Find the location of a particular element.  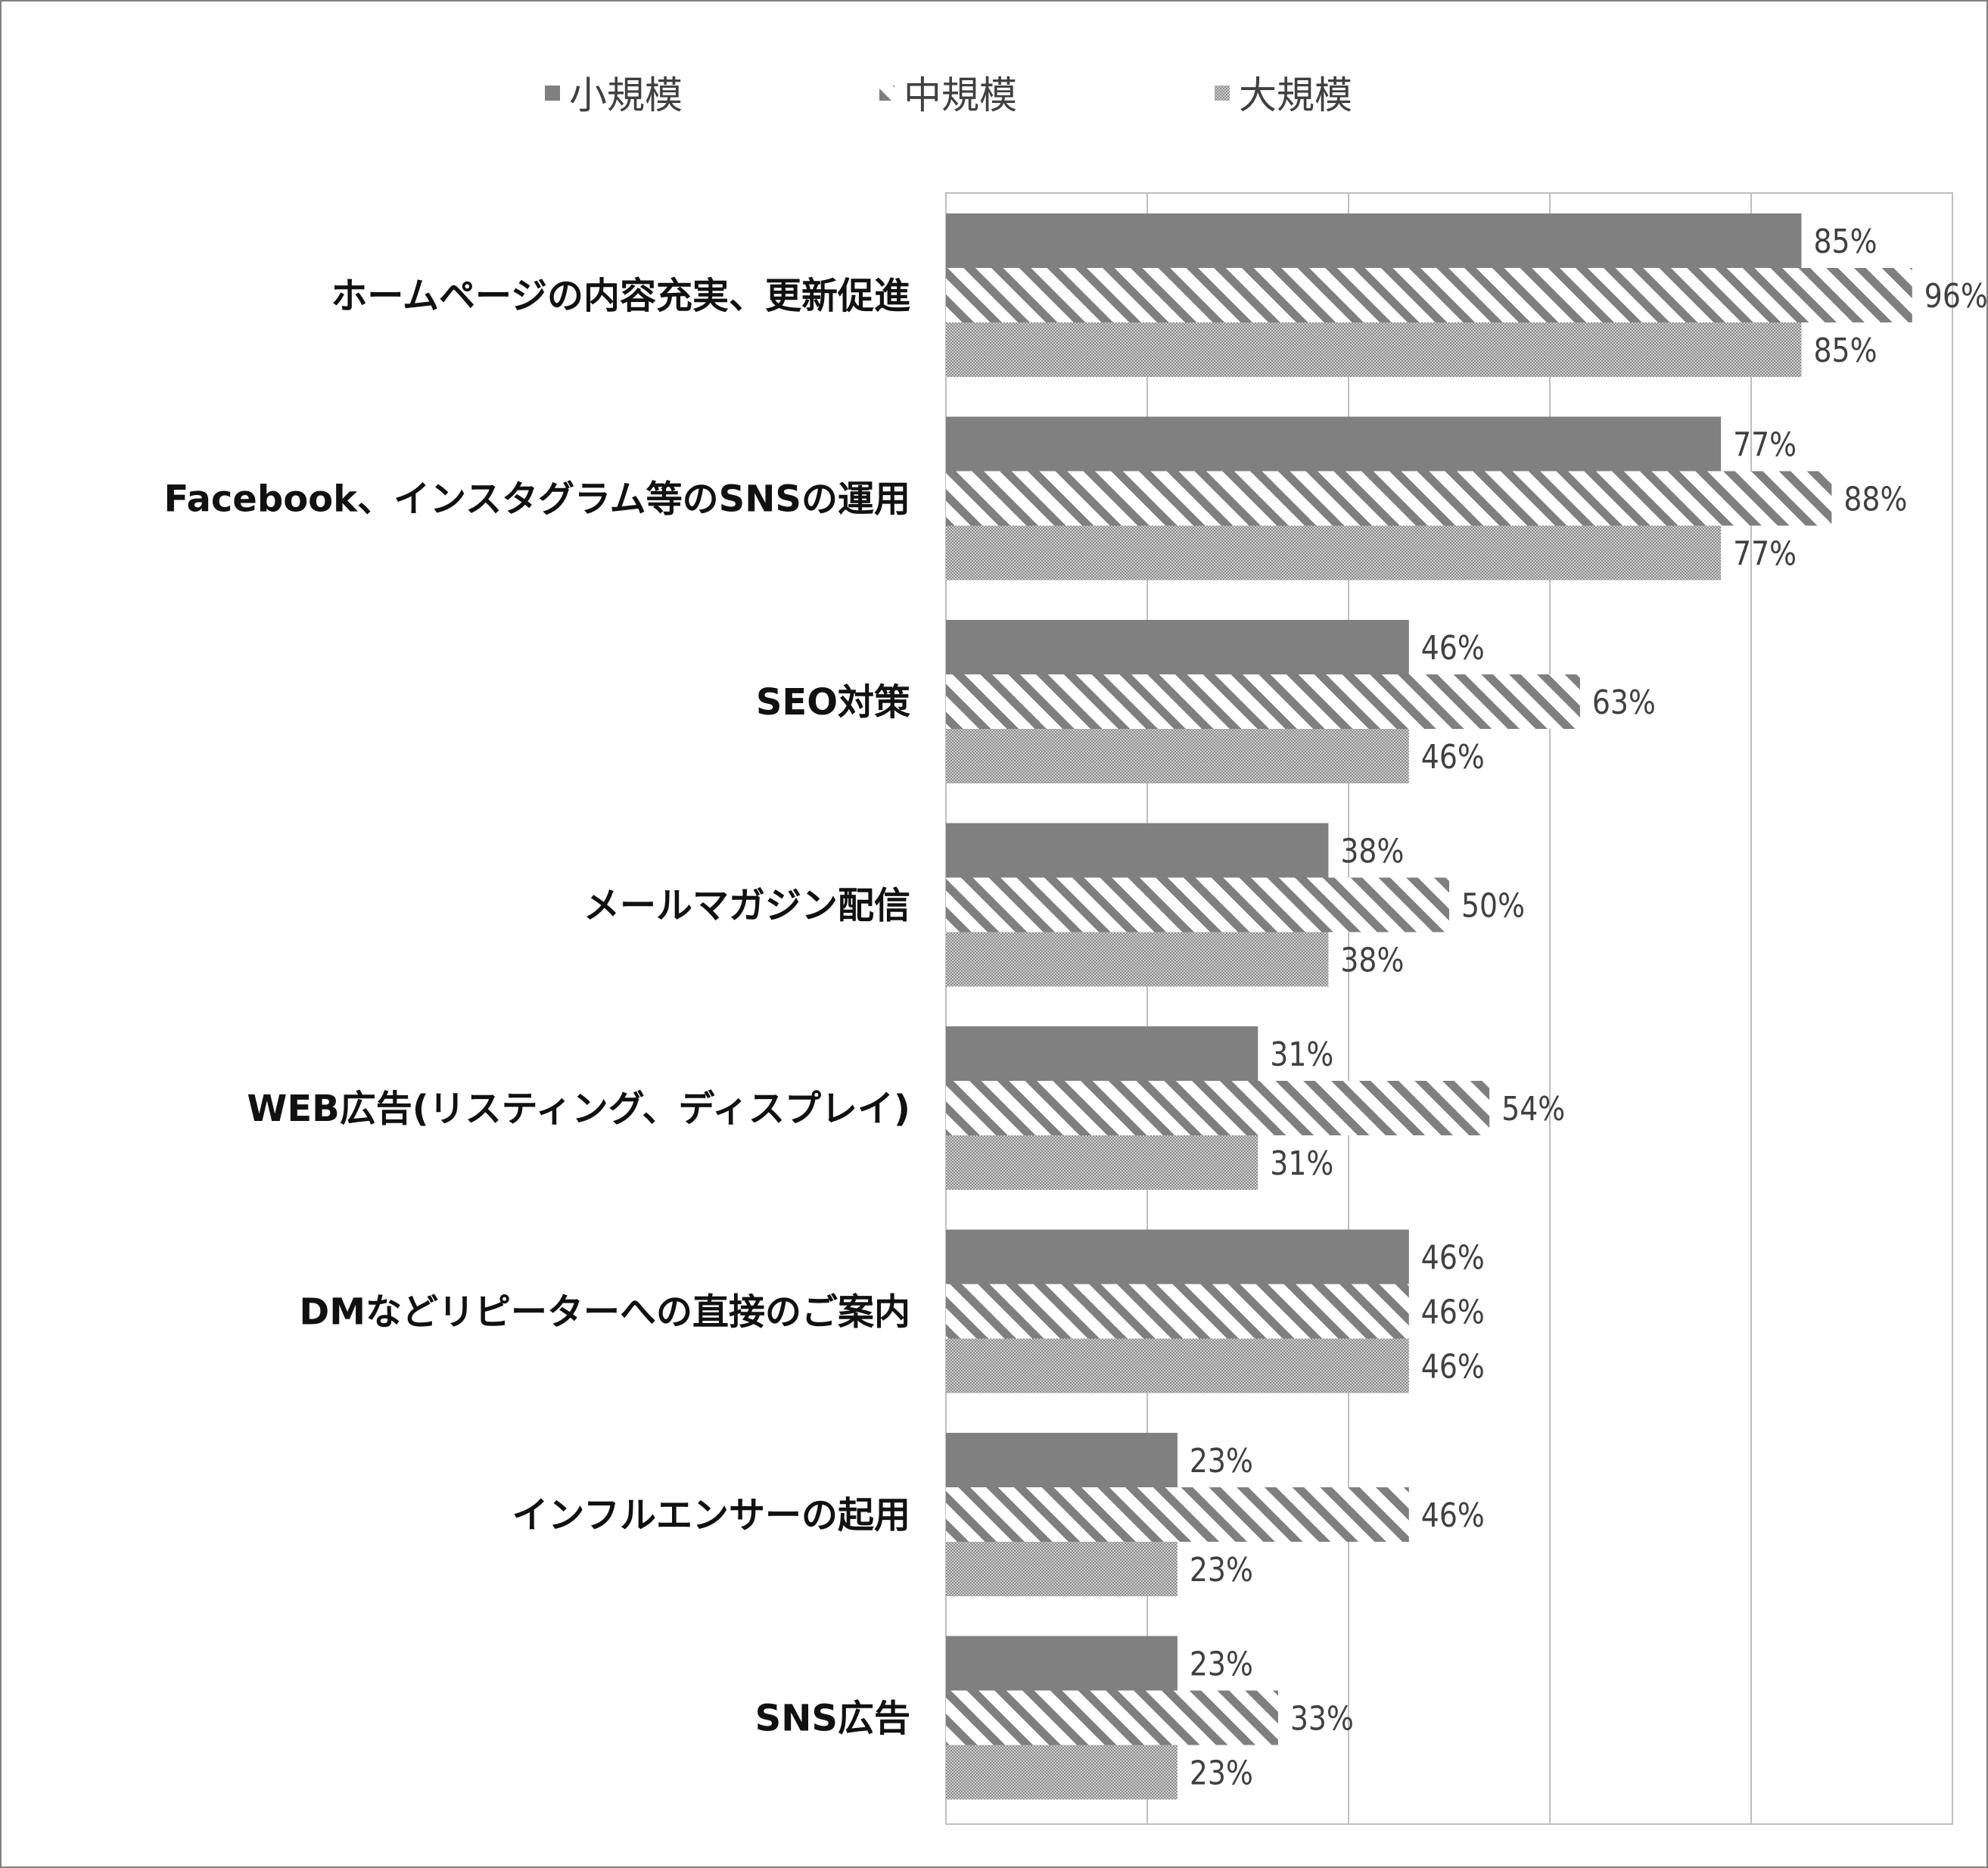

value-label: 50% is located at coordinates (1493, 907).